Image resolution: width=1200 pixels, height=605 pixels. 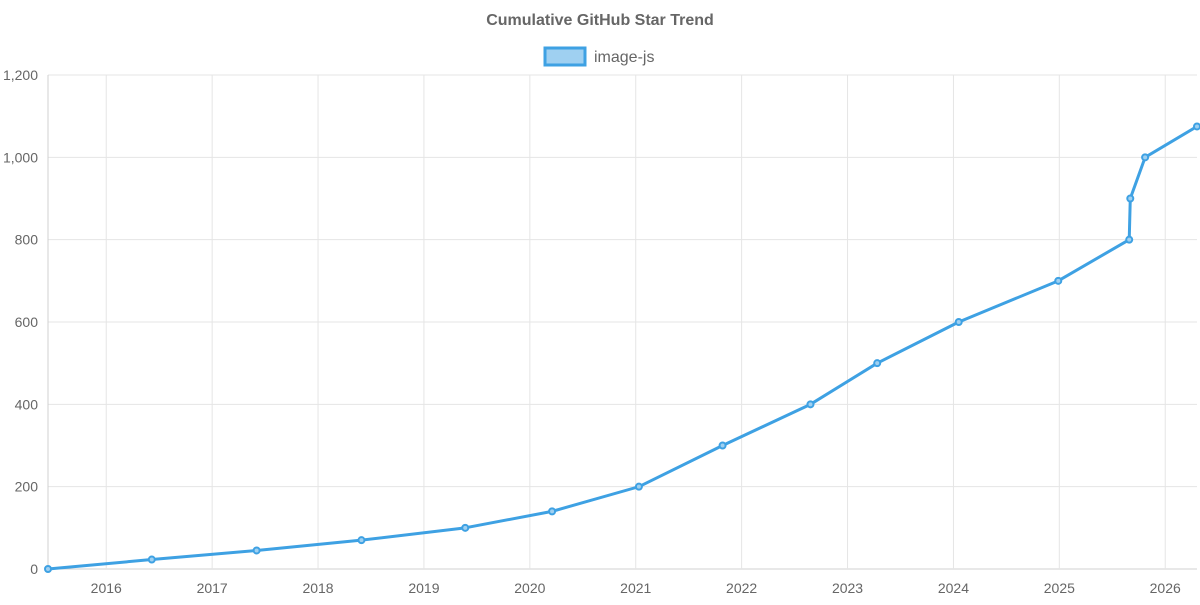 I want to click on x-tick-label: 2018, so click(x=317, y=588).